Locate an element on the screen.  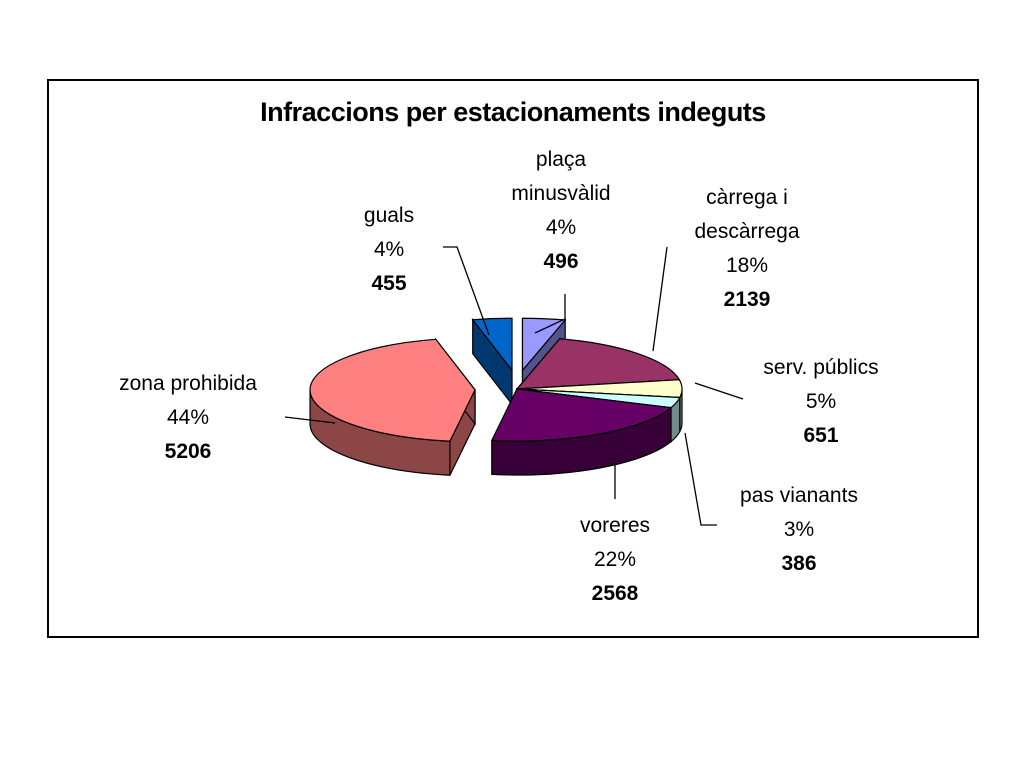
slice-label: voreres 22% 2568 is located at coordinates (615, 560).